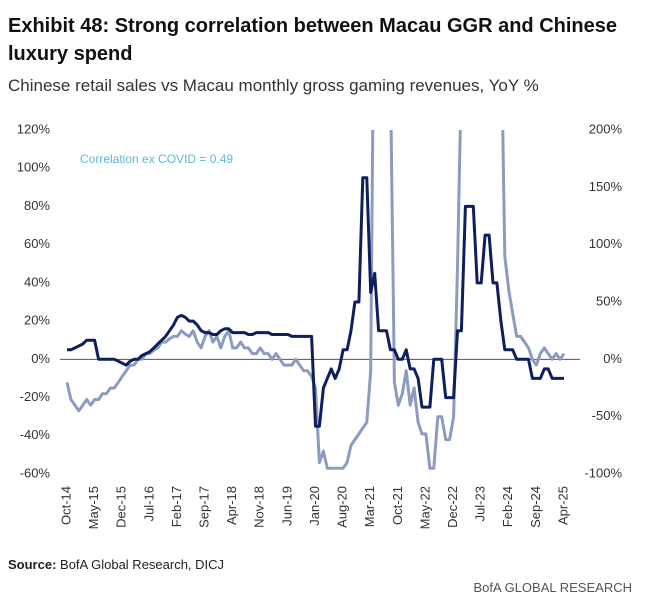 This screenshot has width=656, height=603. What do you see at coordinates (609, 300) in the screenshot?
I see `y2-tick-label: 50%` at bounding box center [609, 300].